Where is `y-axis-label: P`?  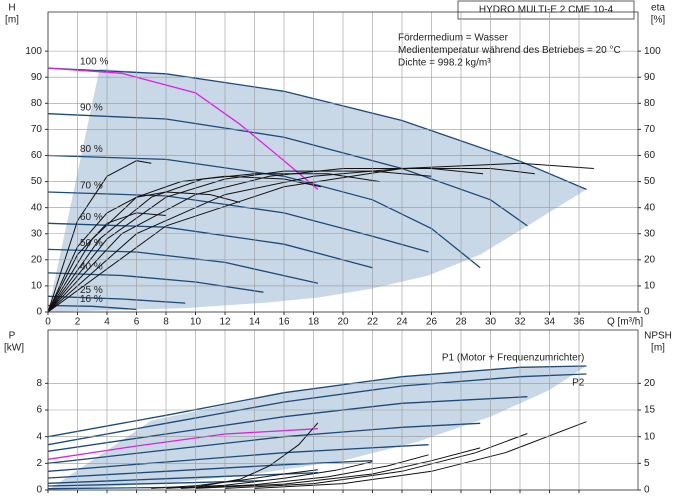
y-axis-label: P is located at coordinates (12, 336).